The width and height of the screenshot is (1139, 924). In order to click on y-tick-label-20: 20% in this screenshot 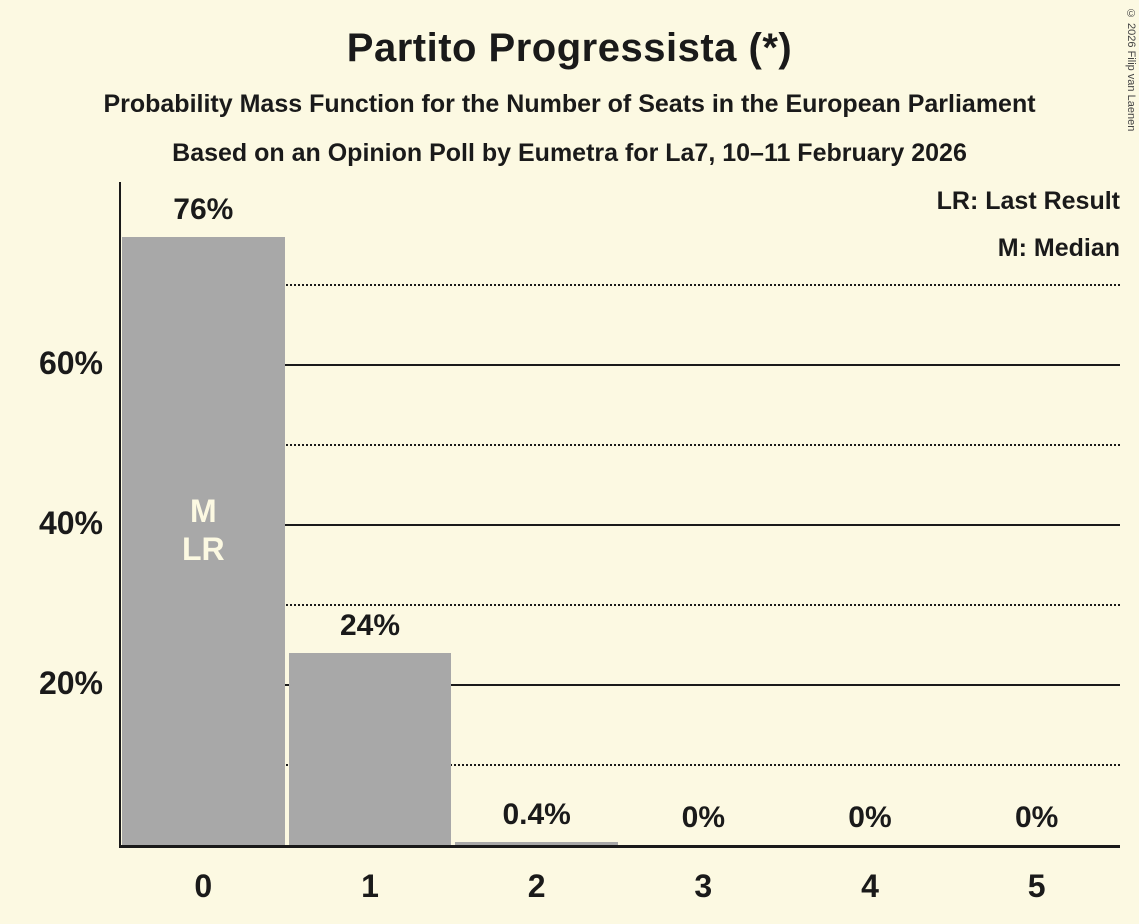, I will do `click(70, 683)`.